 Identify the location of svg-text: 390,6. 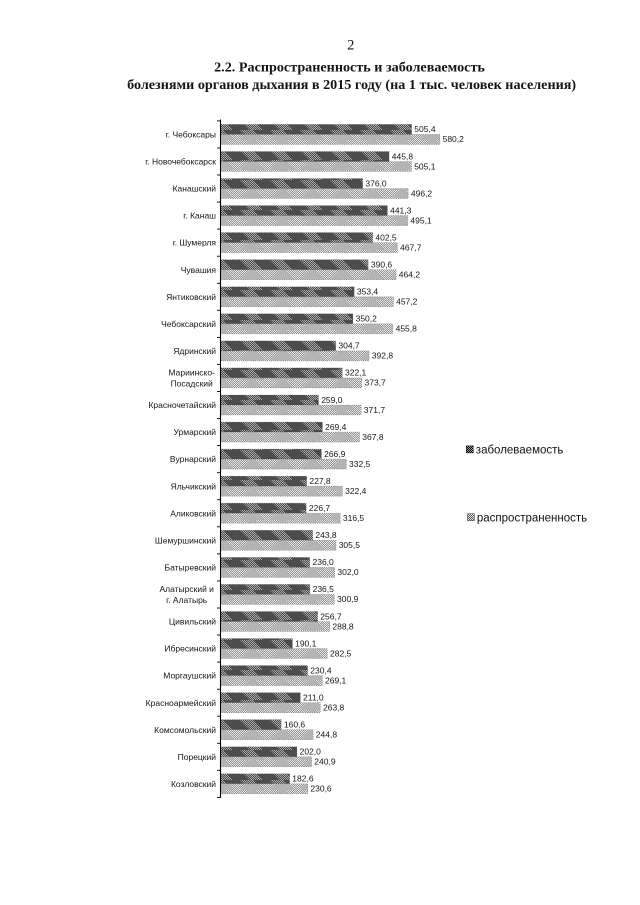
(382, 265).